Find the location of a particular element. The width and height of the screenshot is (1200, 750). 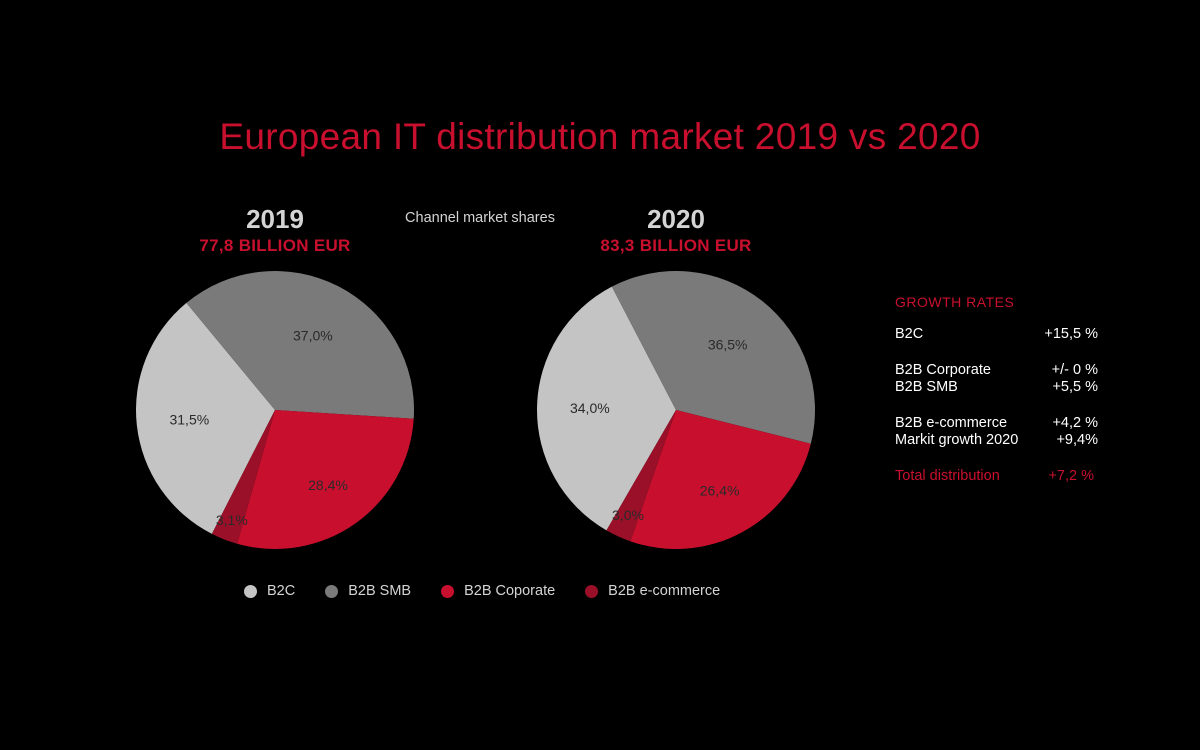

growth-label: B2C is located at coordinates (909, 334).